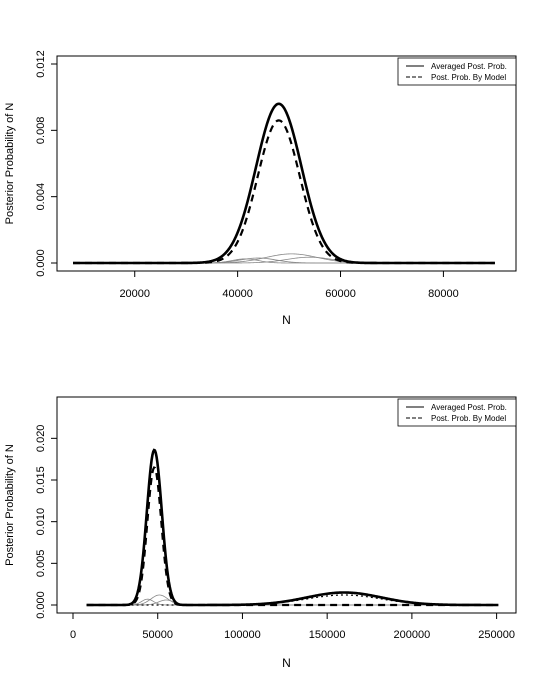 Image resolution: width=545 pixels, height=689 pixels. I want to click on x-axis: 0 50000 100000 150000 200000 250000, so click(292, 626).